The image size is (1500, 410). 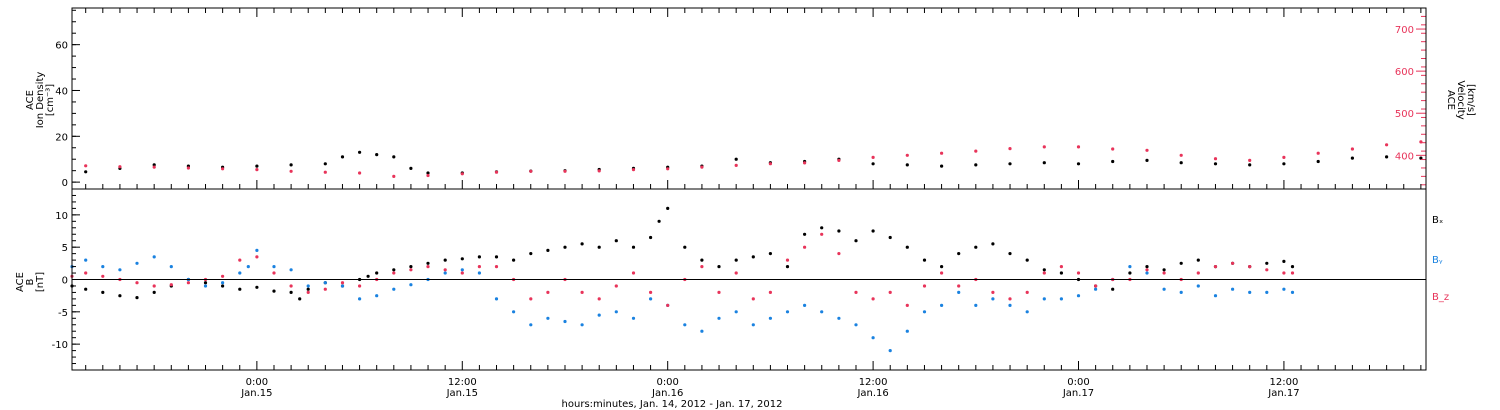 What do you see at coordinates (65, 248) in the screenshot?
I see `bottom-tick-label-1: 5` at bounding box center [65, 248].